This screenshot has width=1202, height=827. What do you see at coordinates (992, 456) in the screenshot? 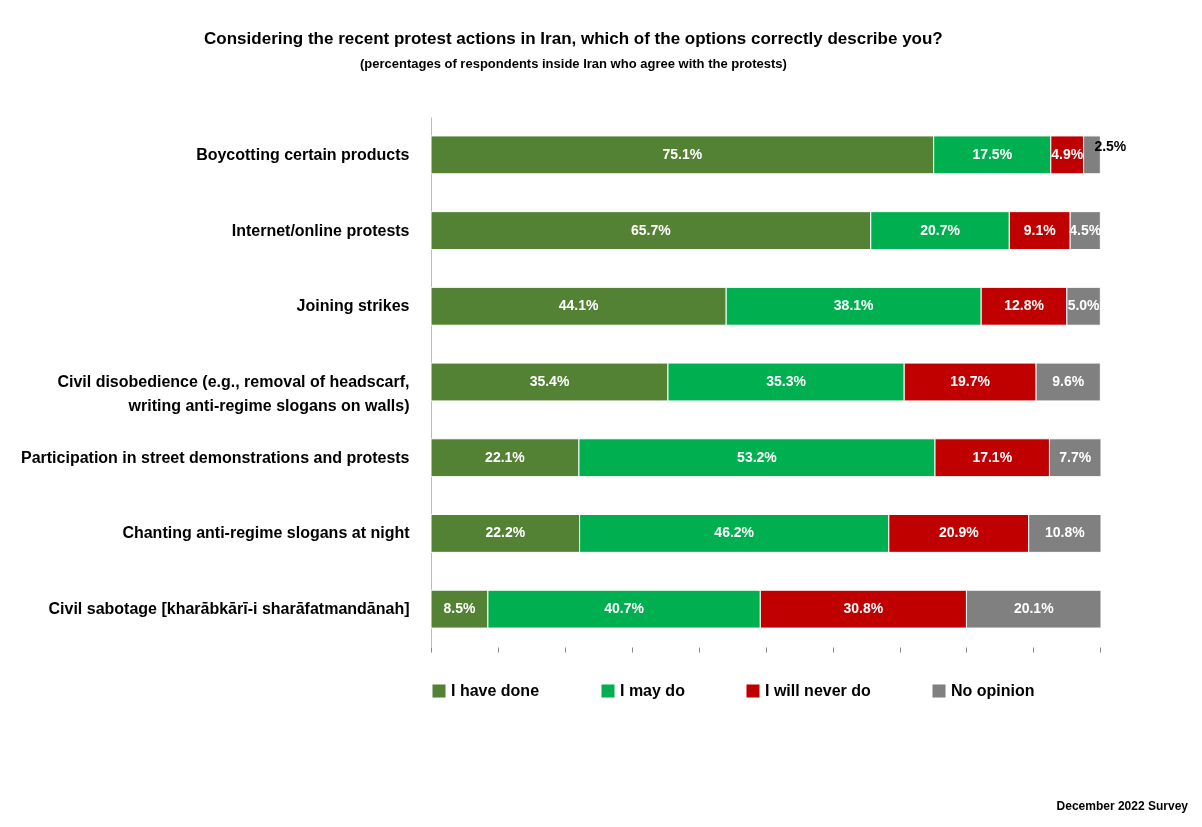
I see `data-label: 17.1%` at bounding box center [992, 456].